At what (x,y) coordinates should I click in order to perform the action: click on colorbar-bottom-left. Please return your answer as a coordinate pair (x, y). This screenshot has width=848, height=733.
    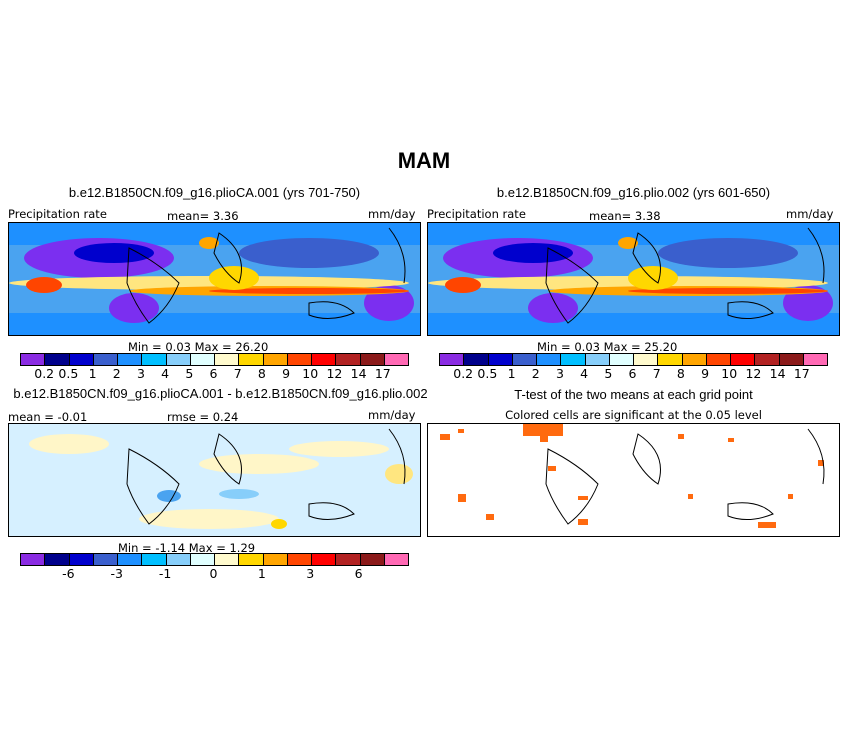
    Looking at the image, I should click on (214, 559).